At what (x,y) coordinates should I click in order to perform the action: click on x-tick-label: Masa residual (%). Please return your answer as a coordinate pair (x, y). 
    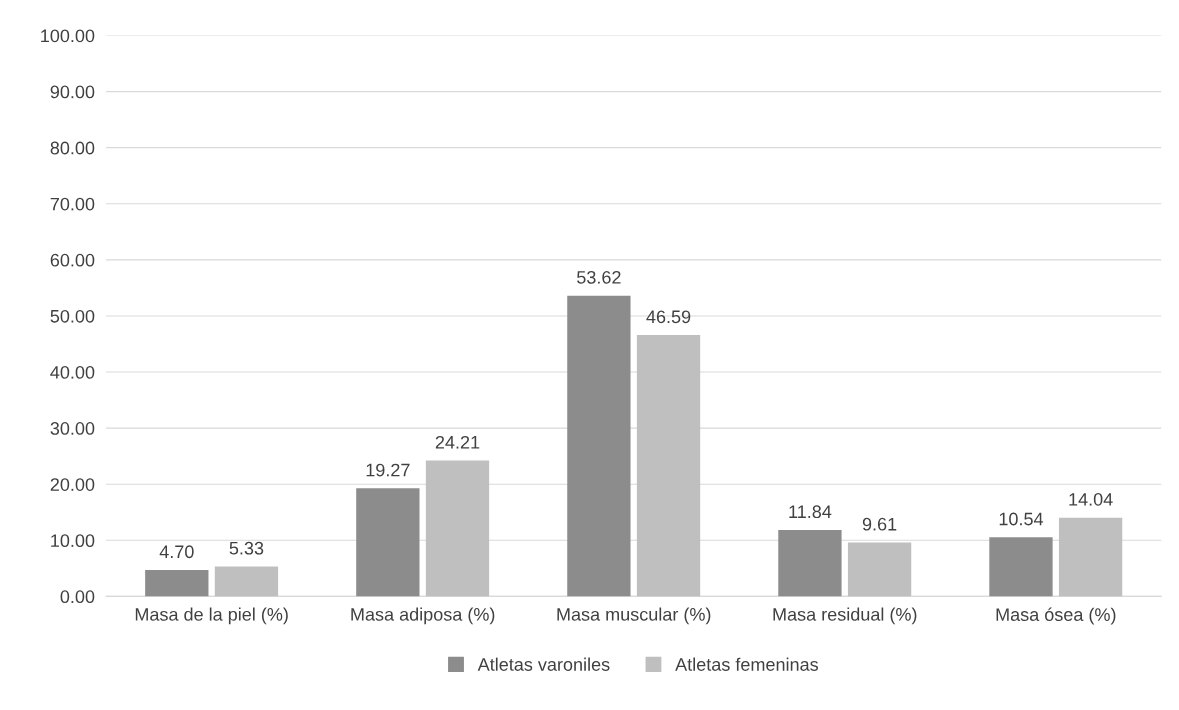
    Looking at the image, I should click on (845, 616).